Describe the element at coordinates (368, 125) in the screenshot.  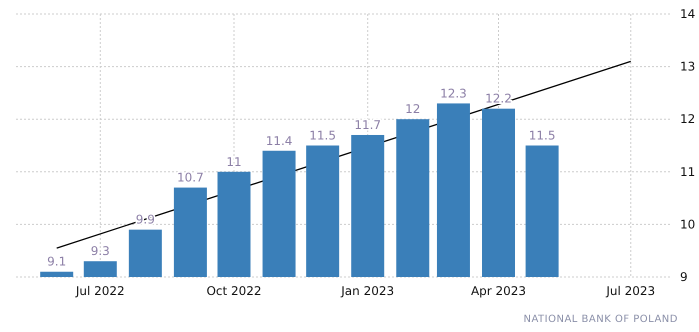
I see `data-label: 11.7` at that location.